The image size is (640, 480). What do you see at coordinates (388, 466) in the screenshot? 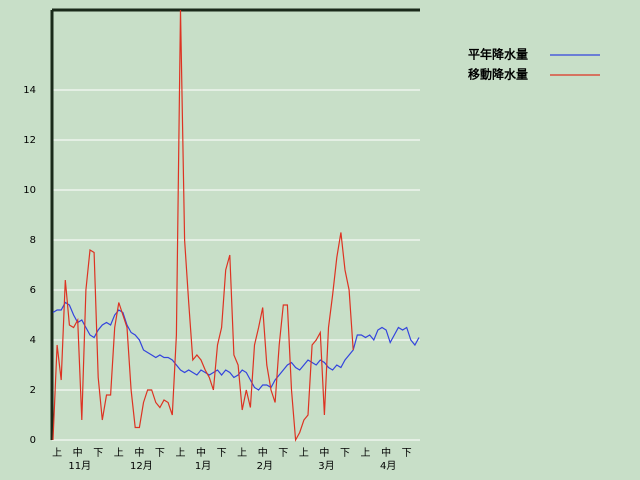
I see `month-label: 4月` at bounding box center [388, 466].